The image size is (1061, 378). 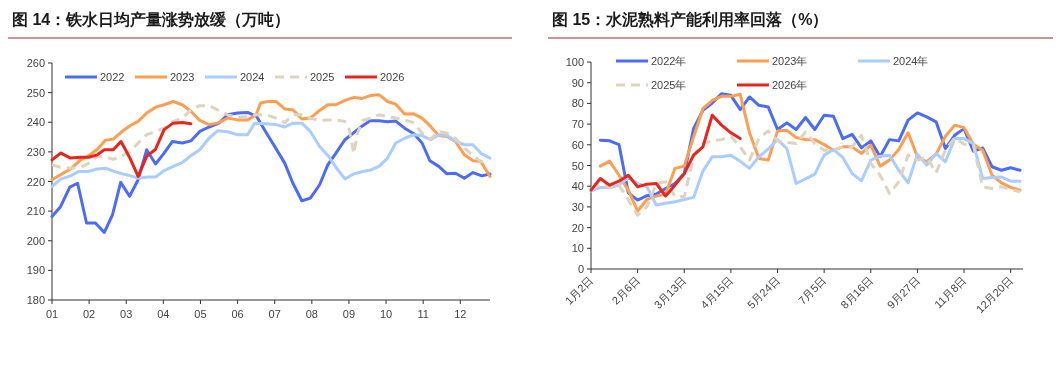 What do you see at coordinates (903, 292) in the screenshot?
I see `x-tick-label: 9月27日` at bounding box center [903, 292].